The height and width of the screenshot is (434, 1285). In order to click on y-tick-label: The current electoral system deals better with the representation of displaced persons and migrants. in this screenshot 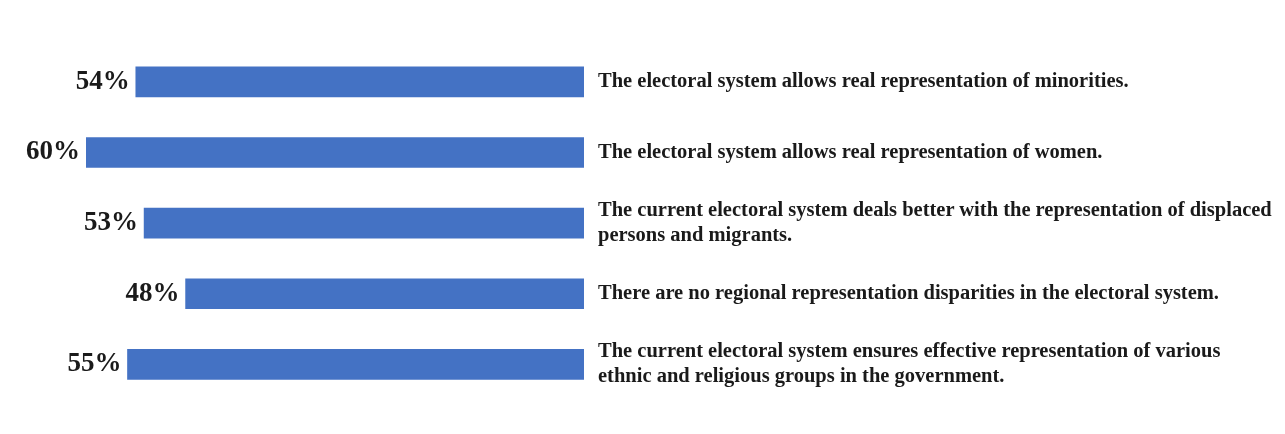, I will do `click(935, 222)`.